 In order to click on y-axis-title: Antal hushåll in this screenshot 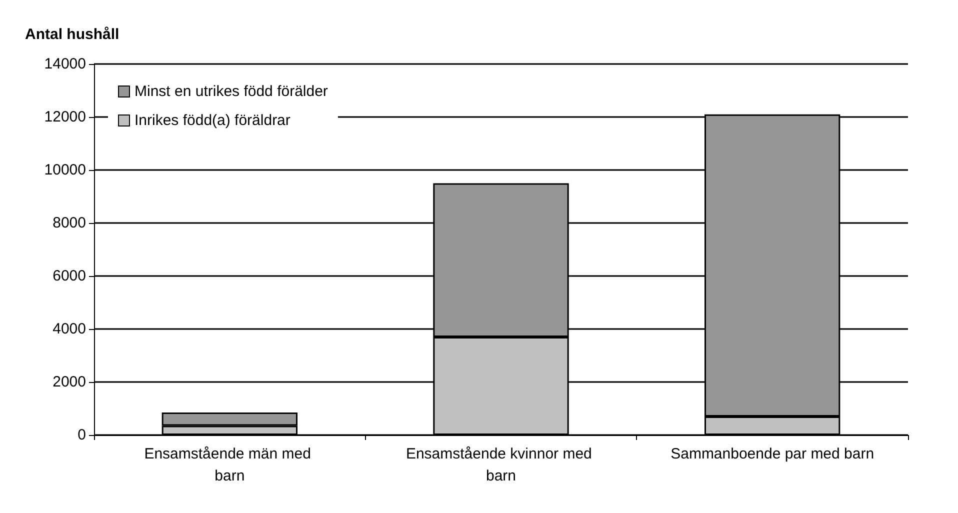, I will do `click(72, 34)`.